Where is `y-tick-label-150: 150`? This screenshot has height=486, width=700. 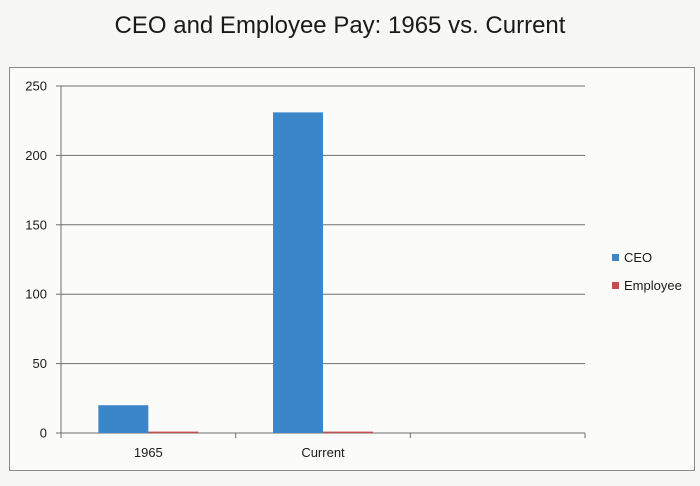
y-tick-label-150: 150 is located at coordinates (36, 224).